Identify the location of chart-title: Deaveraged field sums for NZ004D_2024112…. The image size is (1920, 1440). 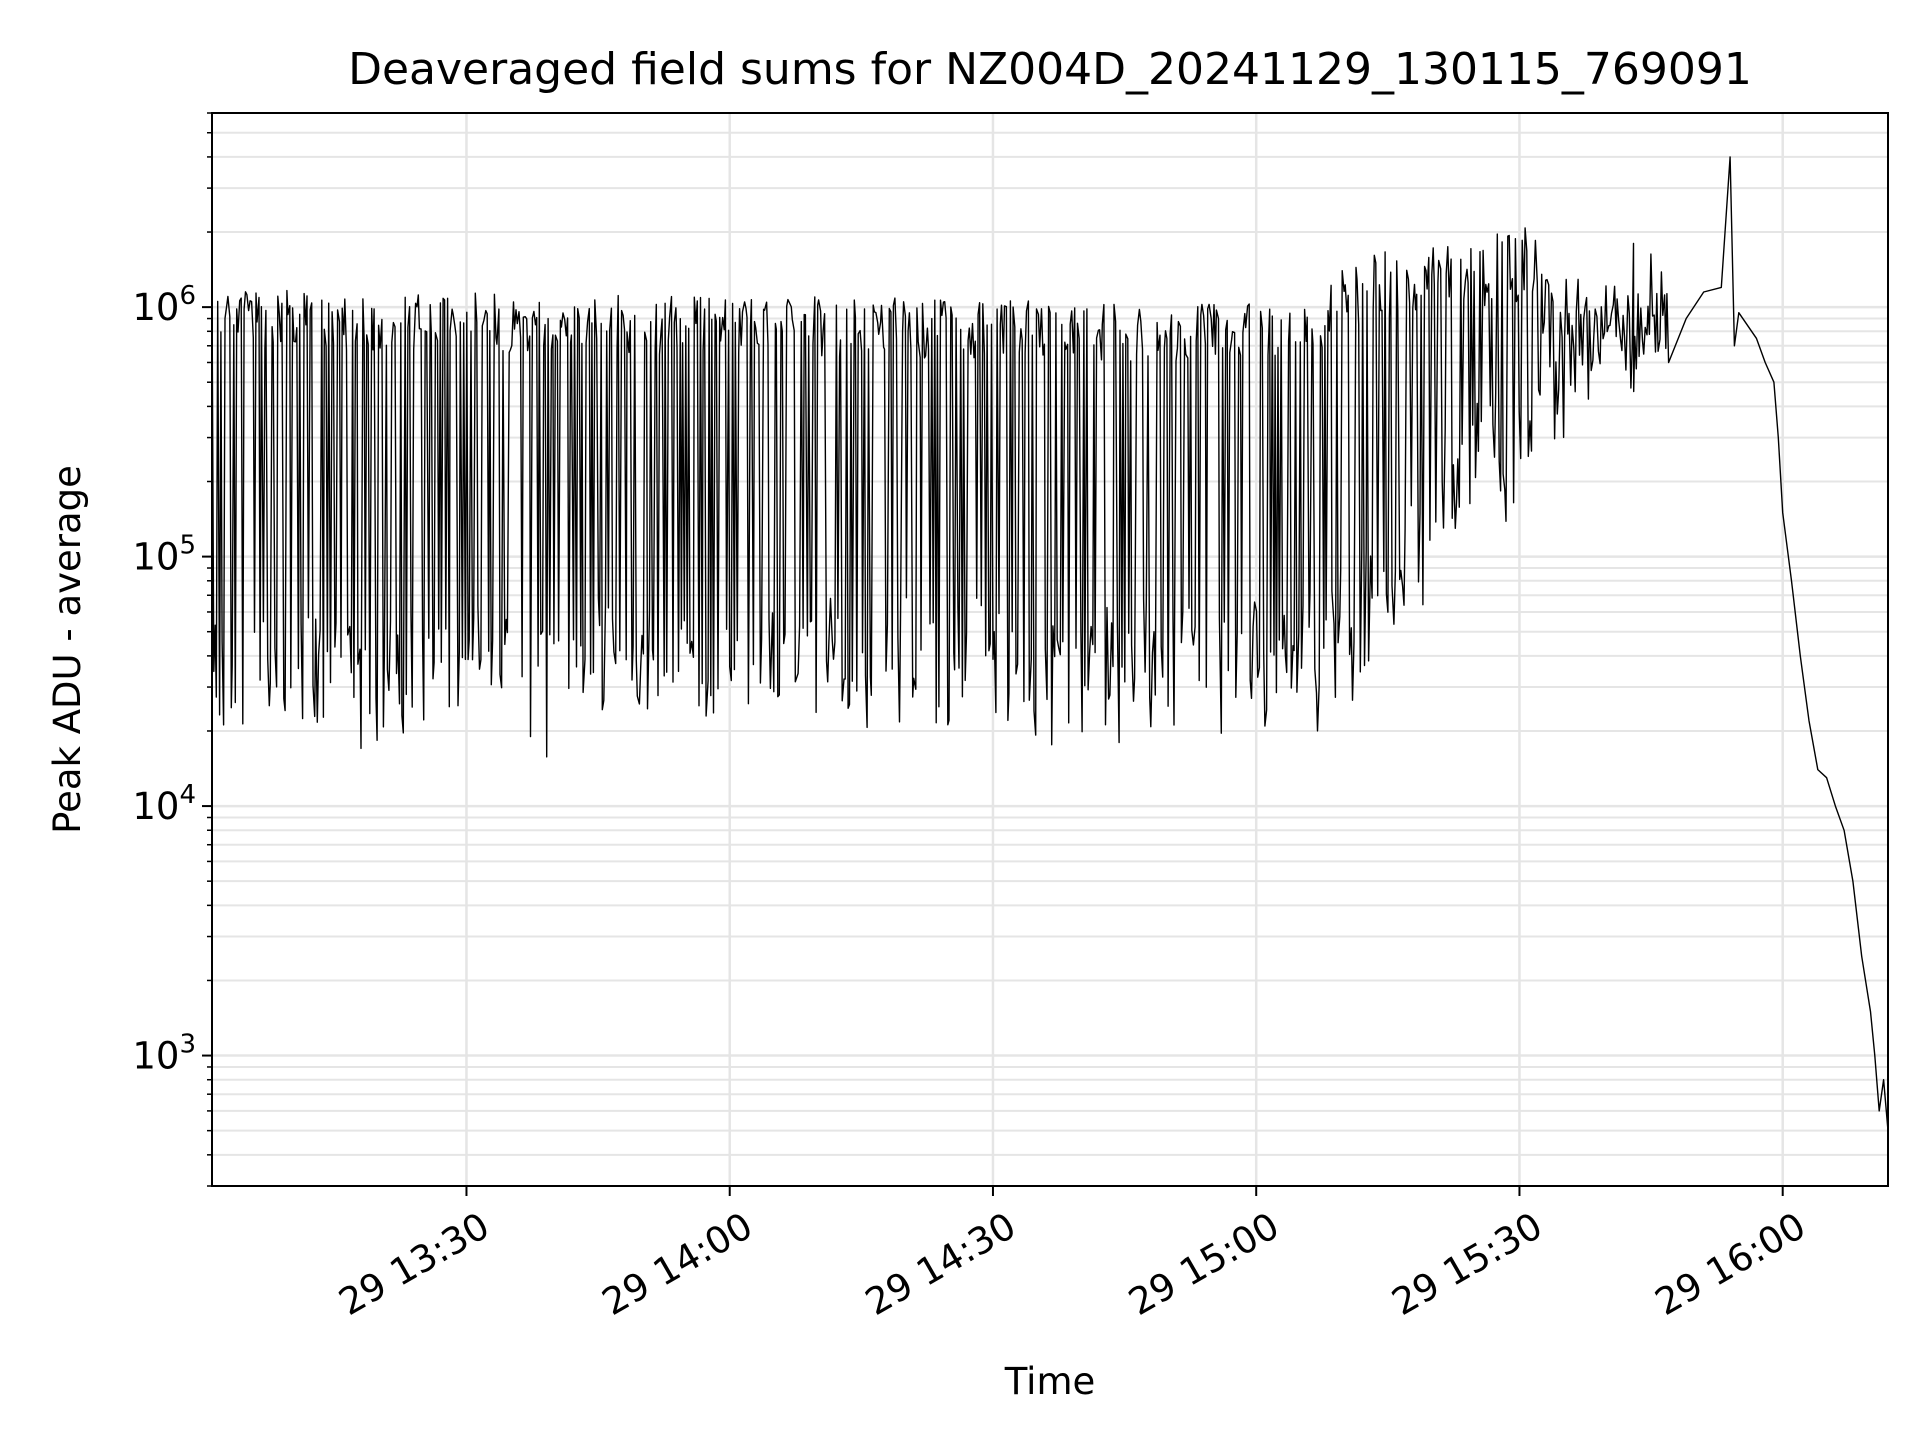
(1050, 69).